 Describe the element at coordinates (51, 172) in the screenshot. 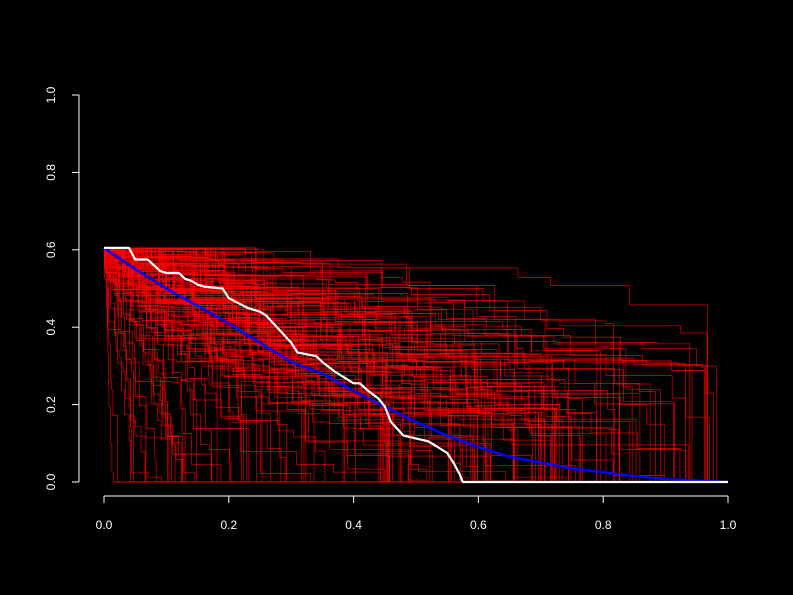

I see `y-tick-label: 0.8` at that location.